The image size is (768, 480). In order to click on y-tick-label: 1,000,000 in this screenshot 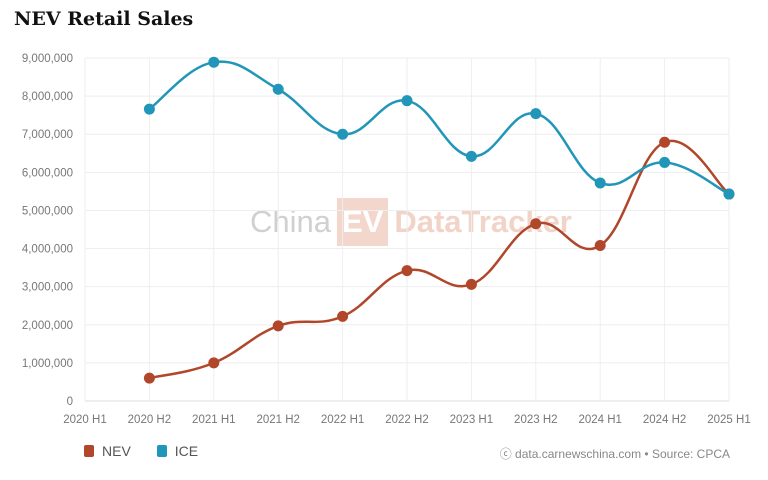, I will do `click(47, 364)`.